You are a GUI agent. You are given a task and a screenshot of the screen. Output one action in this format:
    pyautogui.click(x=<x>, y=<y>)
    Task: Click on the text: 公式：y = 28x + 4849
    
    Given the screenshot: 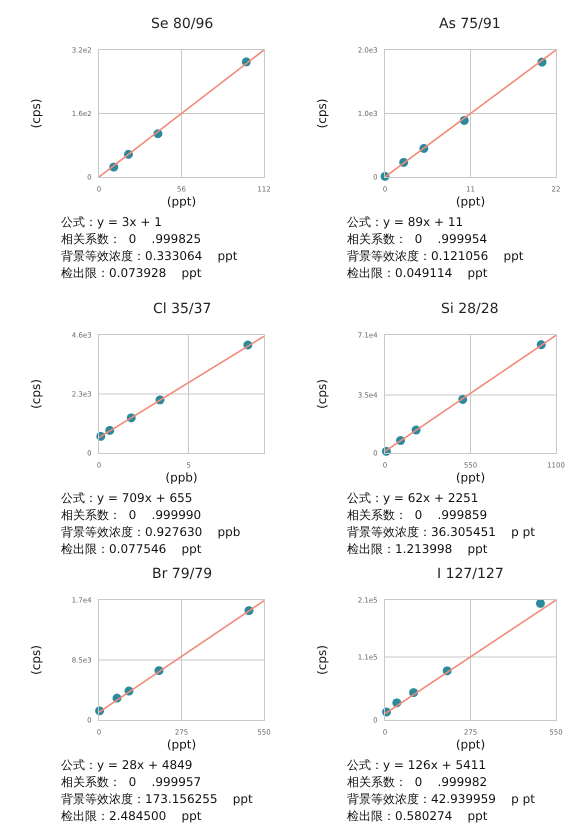 What is the action you would take?
    pyautogui.click(x=126, y=765)
    